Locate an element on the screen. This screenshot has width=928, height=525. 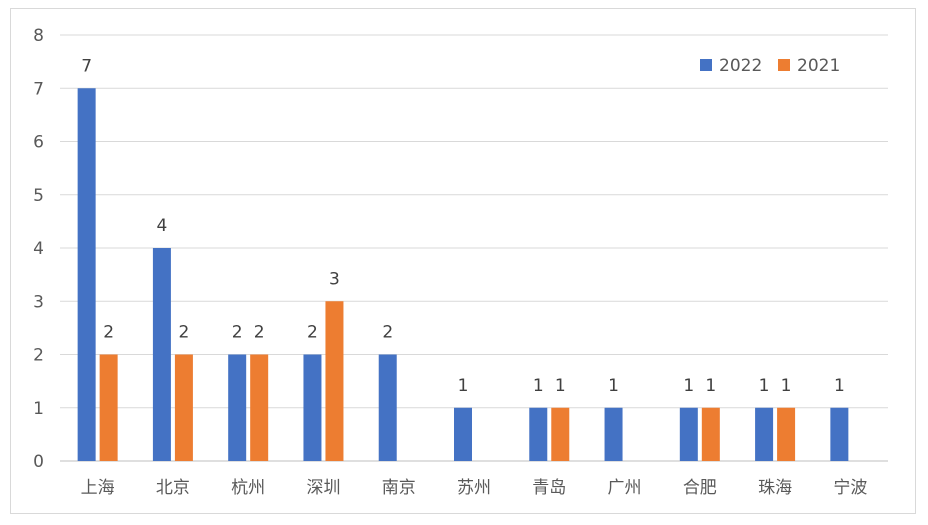
legend: 2022 2021 is located at coordinates (770, 66).